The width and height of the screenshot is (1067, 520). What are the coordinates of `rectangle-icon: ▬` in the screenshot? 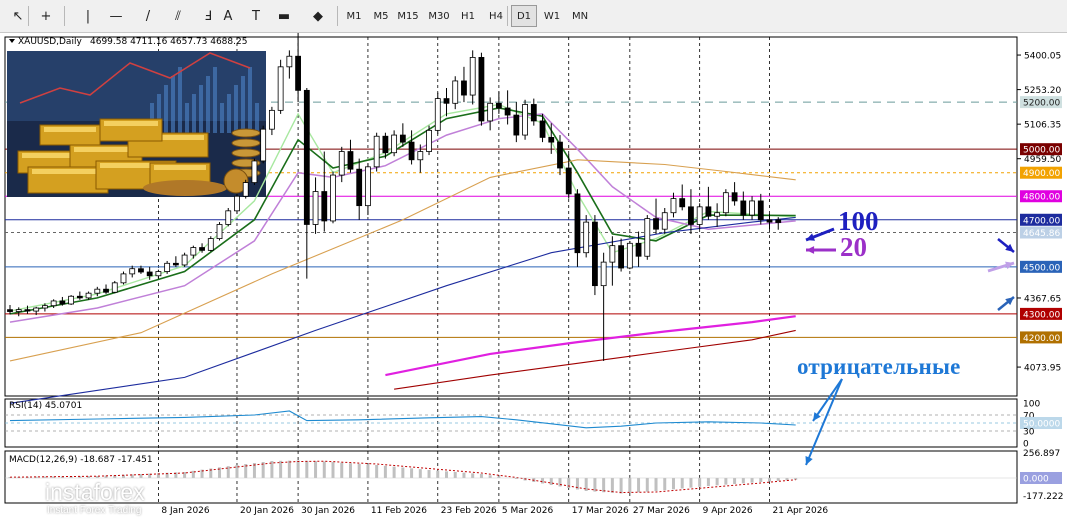 It's located at (284, 16).